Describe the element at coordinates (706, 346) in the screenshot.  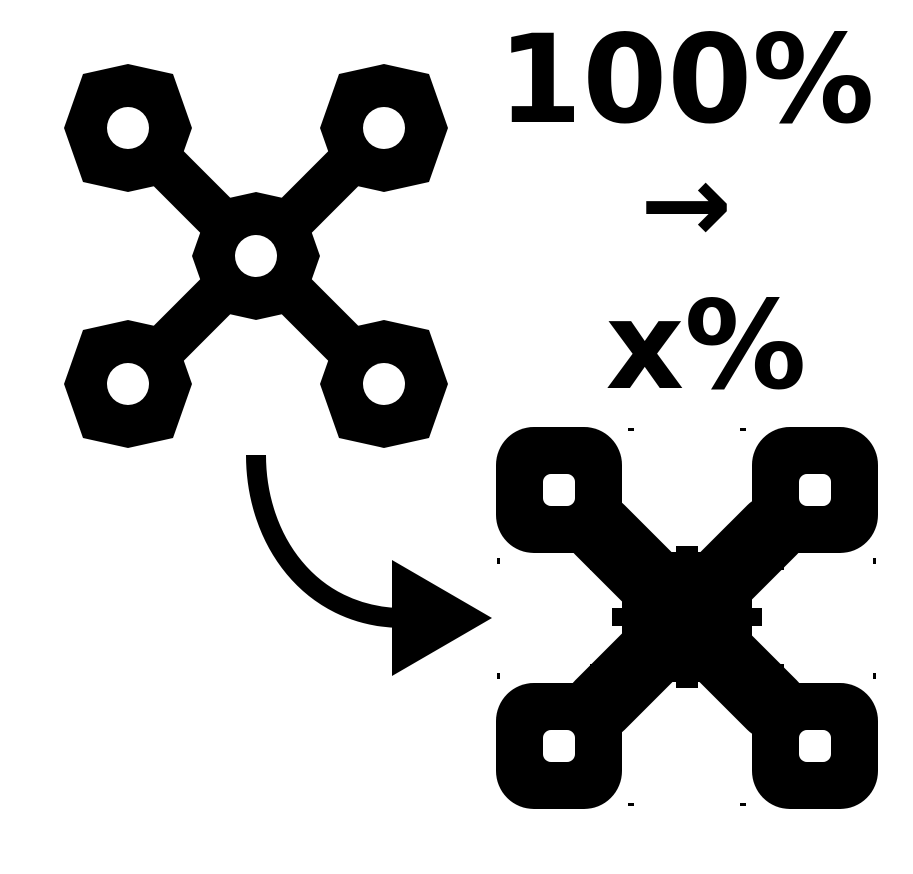
I see `to-percentage-label: x%` at that location.